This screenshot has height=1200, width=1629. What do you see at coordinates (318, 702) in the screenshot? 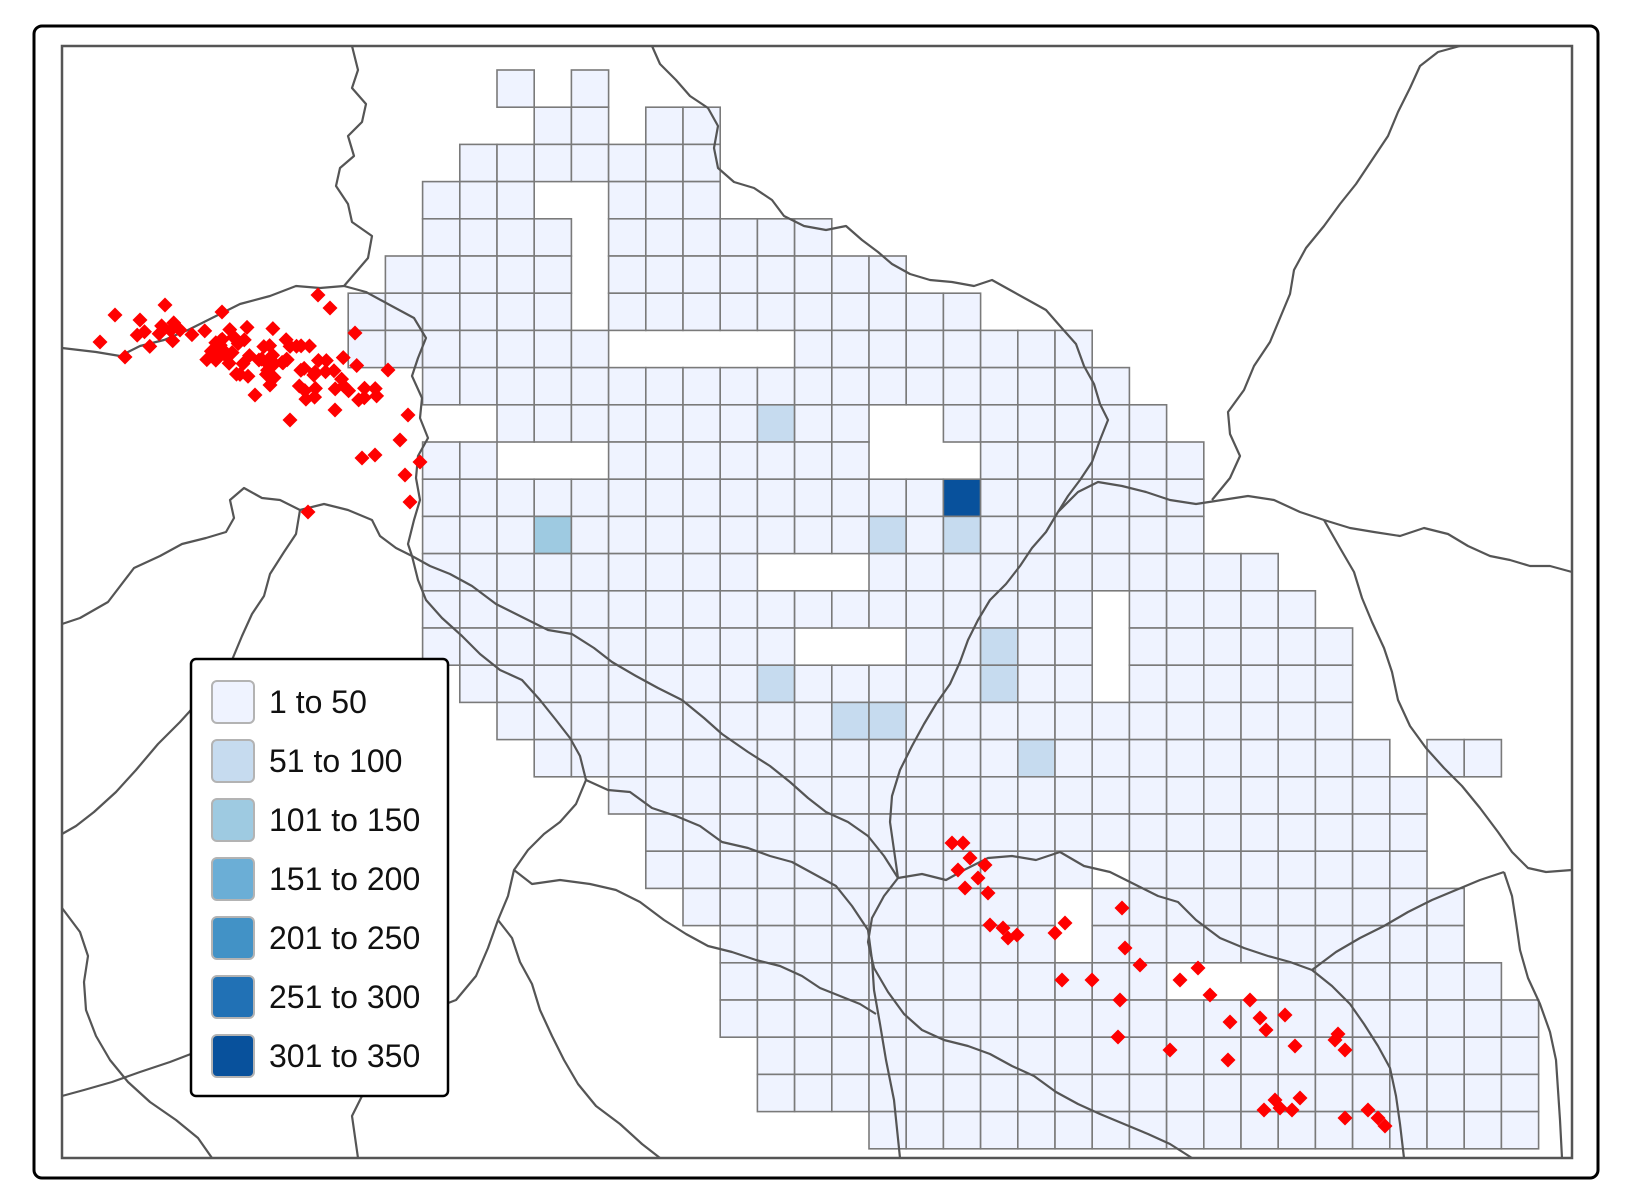
I see `legend-label: 1 to 50` at bounding box center [318, 702].